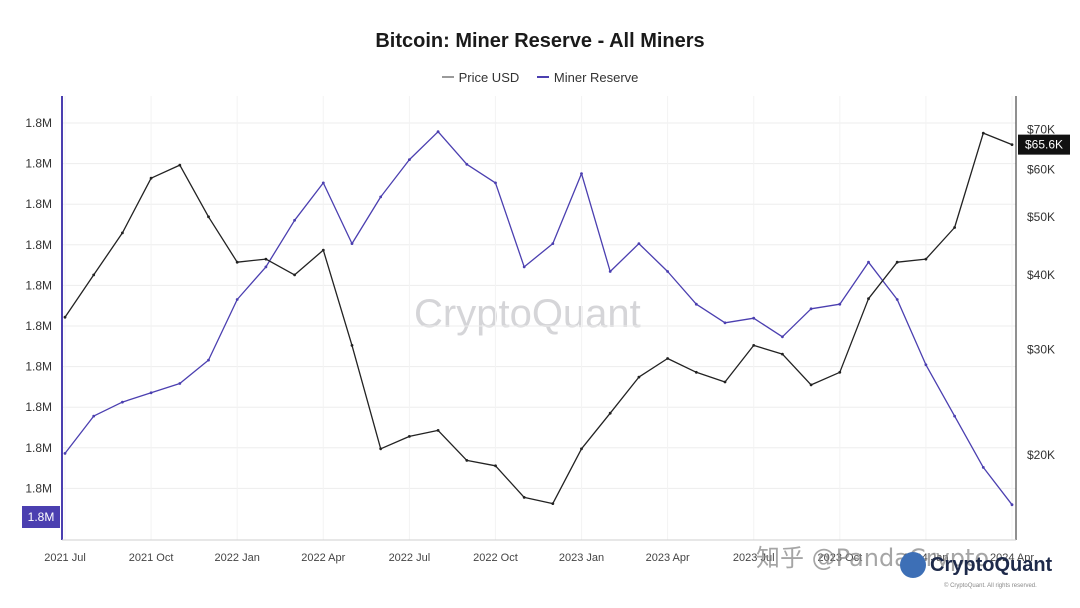 The width and height of the screenshot is (1080, 608). I want to click on x-tick-label: 2022 Oct, so click(495, 558).